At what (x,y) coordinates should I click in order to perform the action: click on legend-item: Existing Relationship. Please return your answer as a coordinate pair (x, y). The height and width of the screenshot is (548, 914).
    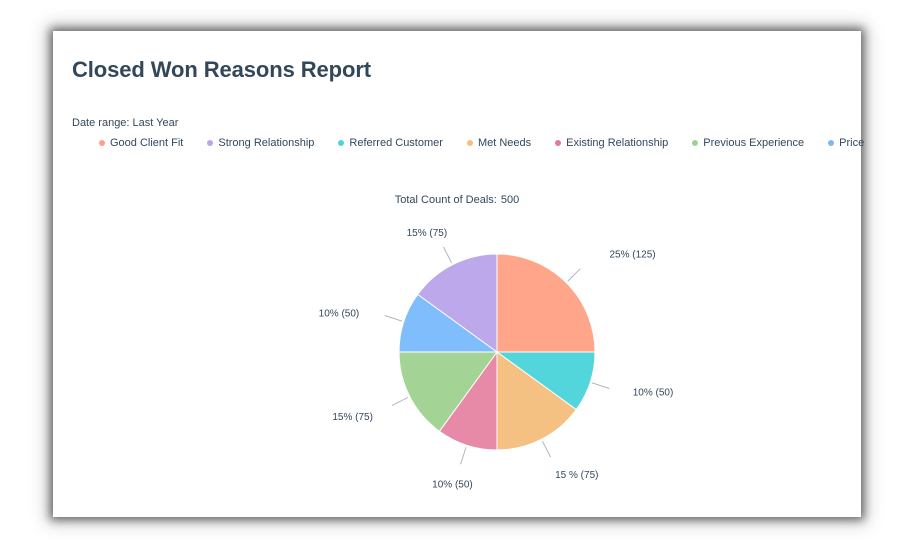
    Looking at the image, I should click on (611, 143).